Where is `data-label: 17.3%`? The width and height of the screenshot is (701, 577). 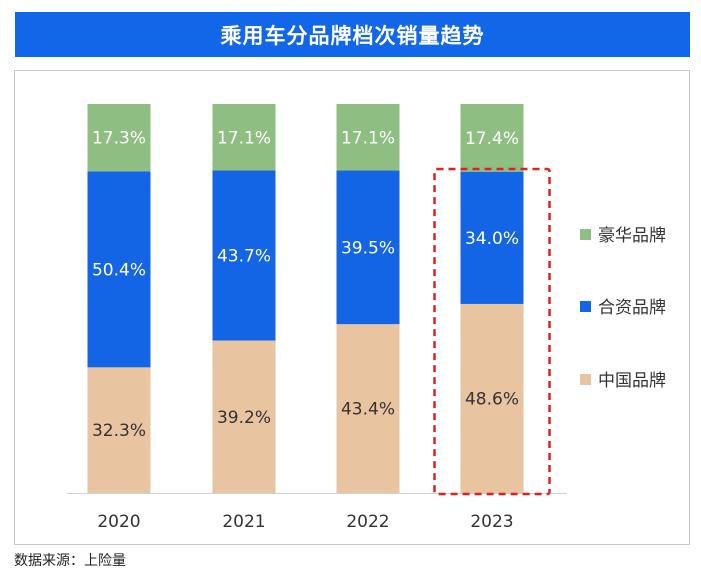 data-label: 17.3% is located at coordinates (119, 139).